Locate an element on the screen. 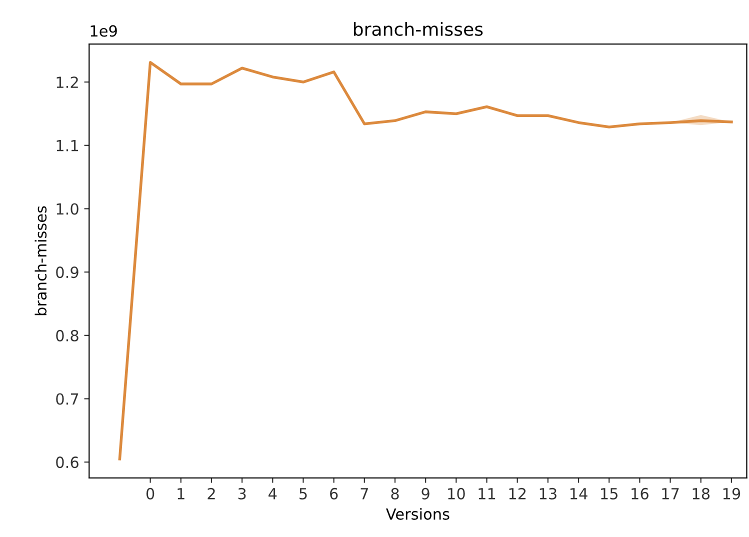 Image resolution: width=749 pixels, height=537 pixels. x-tick-label: 11 is located at coordinates (487, 494).